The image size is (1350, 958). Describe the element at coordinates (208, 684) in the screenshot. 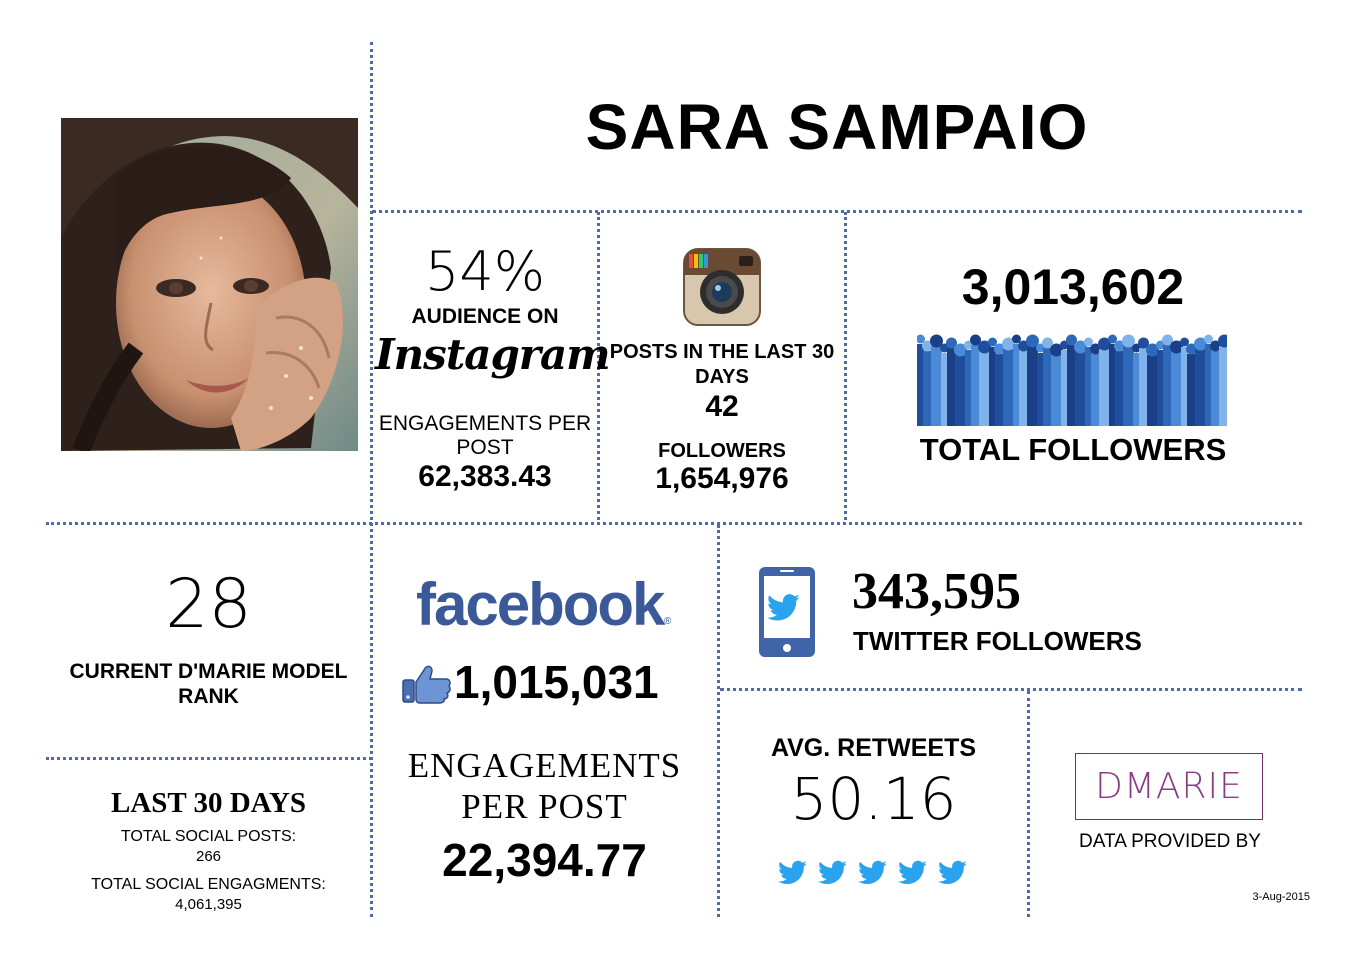

I see `model-rank-label: CURRENT D'MARIE MODEL RANK` at that location.